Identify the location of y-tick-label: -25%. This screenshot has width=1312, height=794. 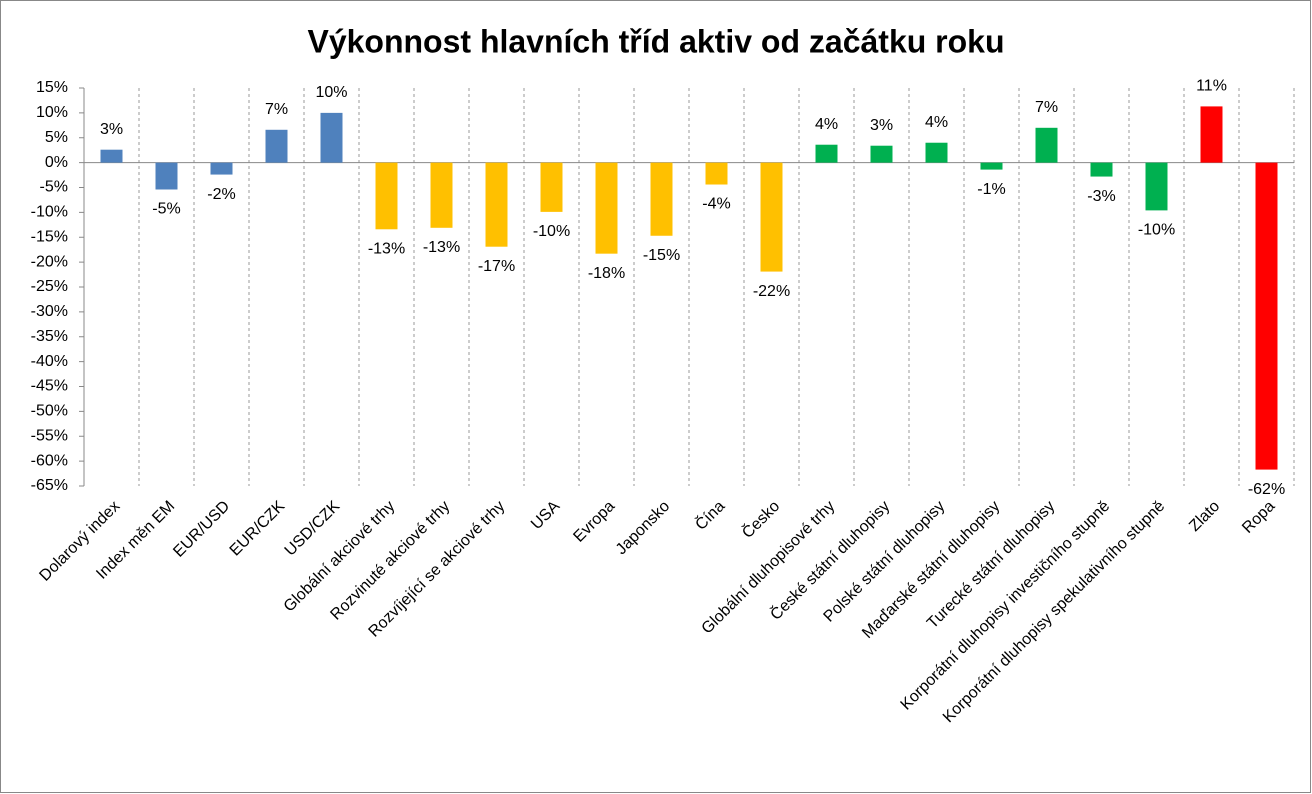
(49, 286).